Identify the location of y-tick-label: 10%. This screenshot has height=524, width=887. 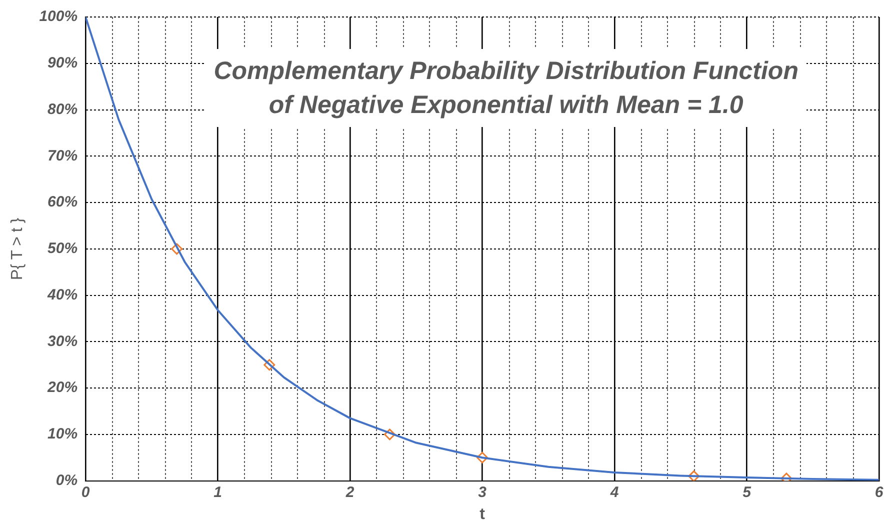
(63, 434).